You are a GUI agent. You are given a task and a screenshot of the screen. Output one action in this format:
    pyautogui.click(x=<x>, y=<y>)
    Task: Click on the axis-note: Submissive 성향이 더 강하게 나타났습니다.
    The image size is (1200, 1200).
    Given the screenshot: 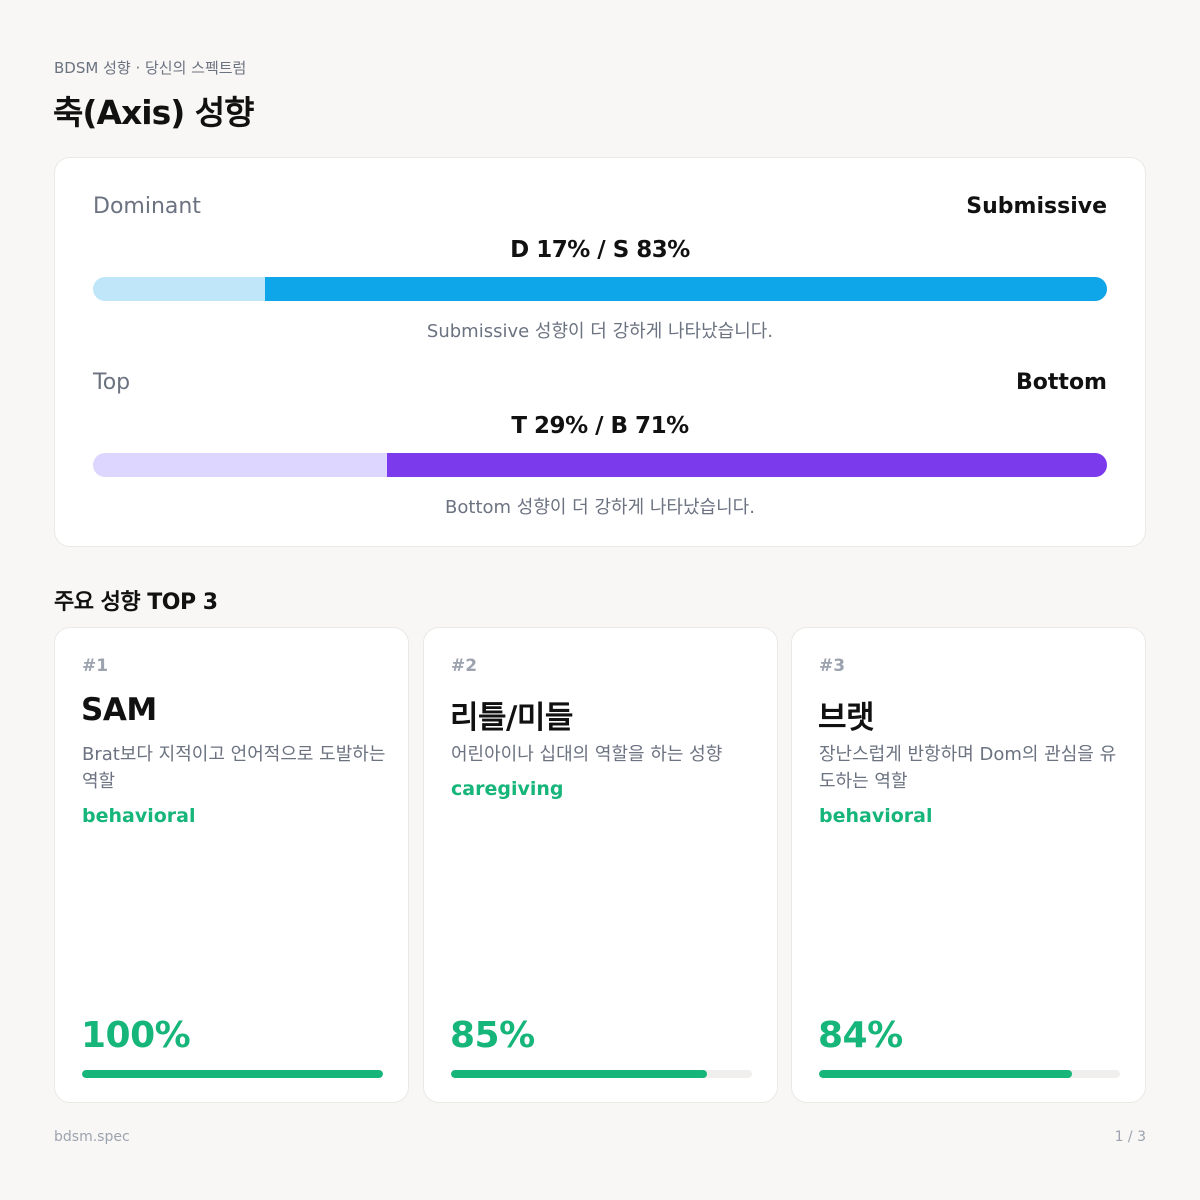 What is the action you would take?
    pyautogui.click(x=600, y=331)
    